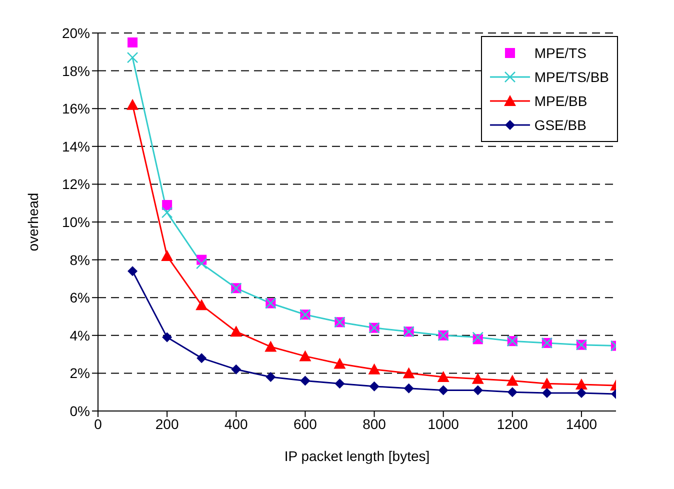 The width and height of the screenshot is (674, 489). I want to click on y-tick-label: 6%, so click(80, 298).